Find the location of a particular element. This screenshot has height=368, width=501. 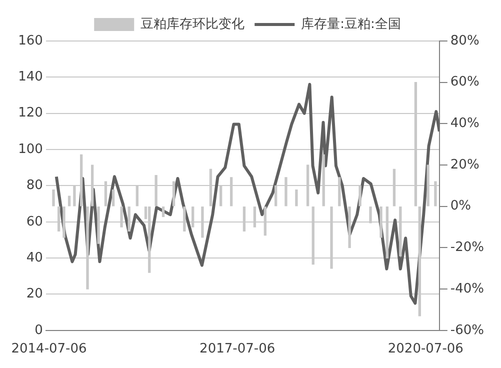

y2-tick-label: -40% is located at coordinates (467, 288).